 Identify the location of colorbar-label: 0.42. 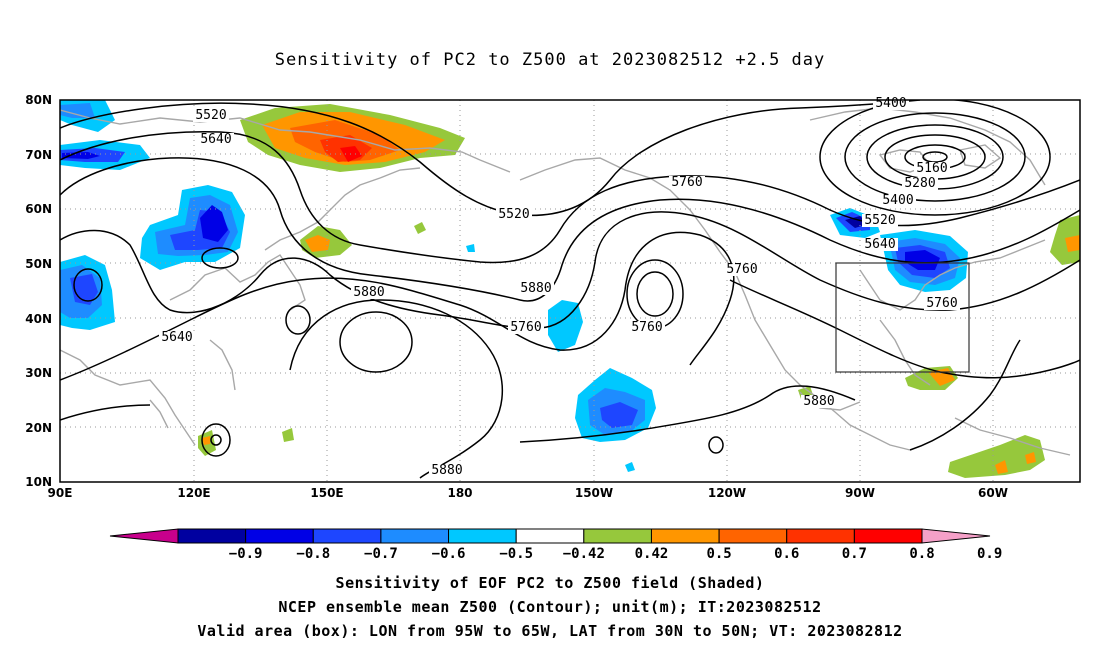
(652, 554).